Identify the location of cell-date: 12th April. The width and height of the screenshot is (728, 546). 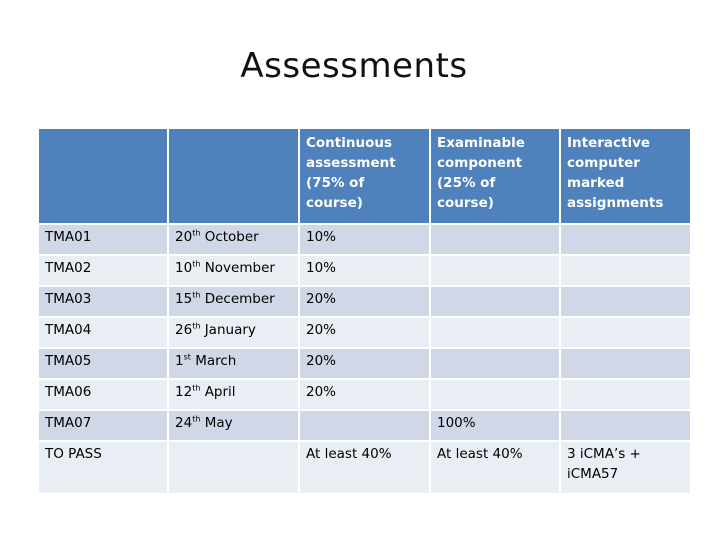
(233, 394).